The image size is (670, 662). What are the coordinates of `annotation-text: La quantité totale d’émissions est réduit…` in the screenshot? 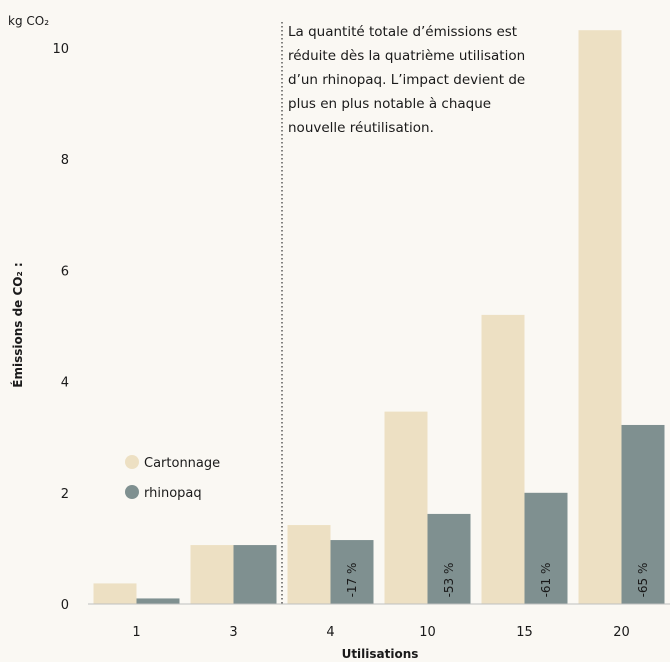 It's located at (423, 80).